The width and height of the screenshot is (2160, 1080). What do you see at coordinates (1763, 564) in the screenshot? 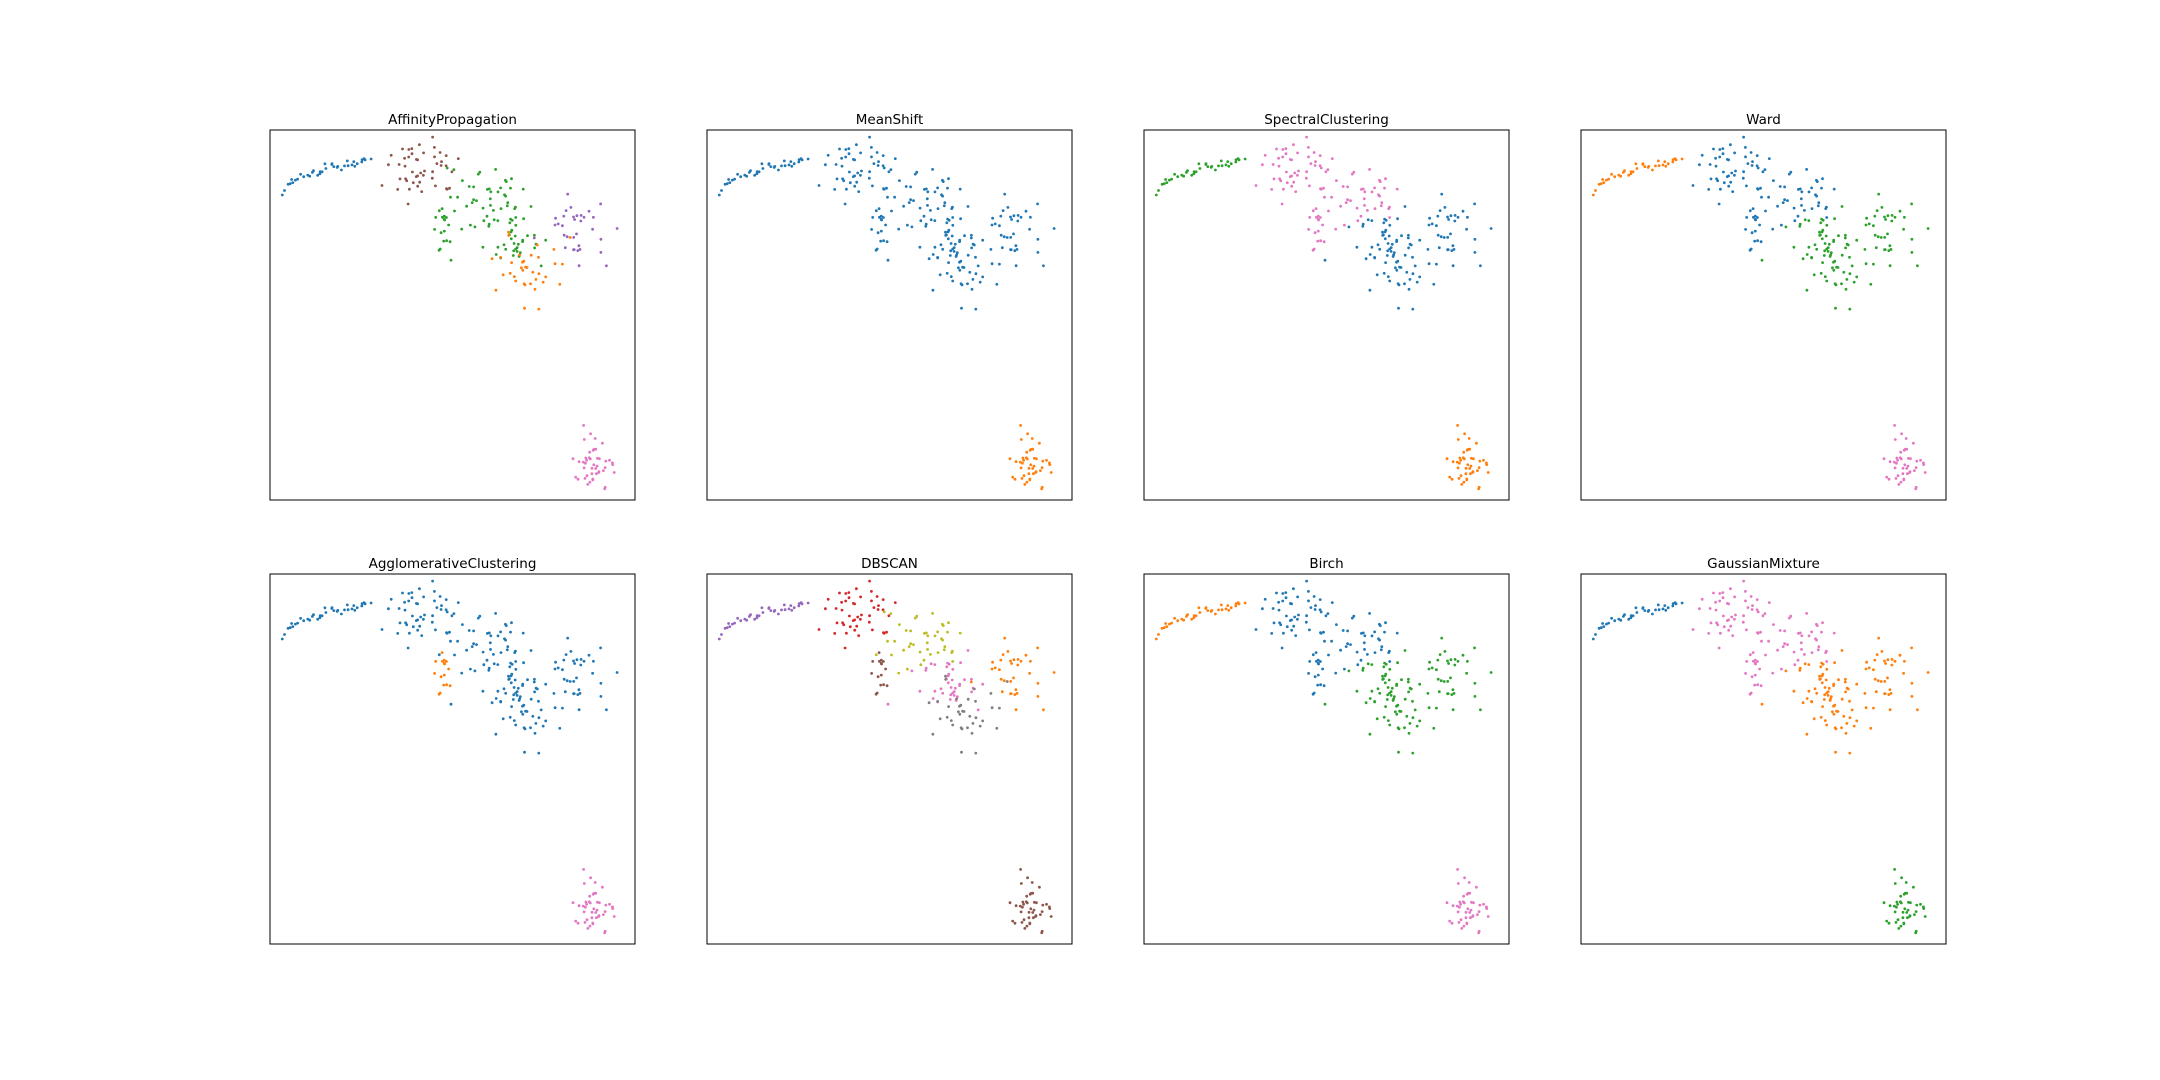
I see `subplot-title: GaussianMixture` at bounding box center [1763, 564].